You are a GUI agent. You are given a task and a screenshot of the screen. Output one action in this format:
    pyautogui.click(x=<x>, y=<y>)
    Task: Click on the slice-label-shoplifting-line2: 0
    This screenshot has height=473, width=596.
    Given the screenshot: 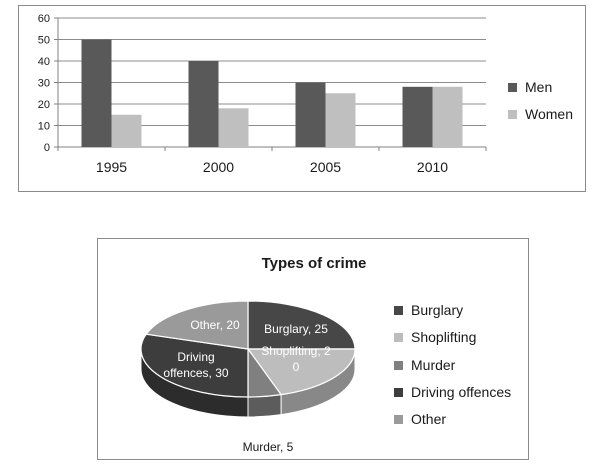 What is the action you would take?
    pyautogui.click(x=296, y=367)
    